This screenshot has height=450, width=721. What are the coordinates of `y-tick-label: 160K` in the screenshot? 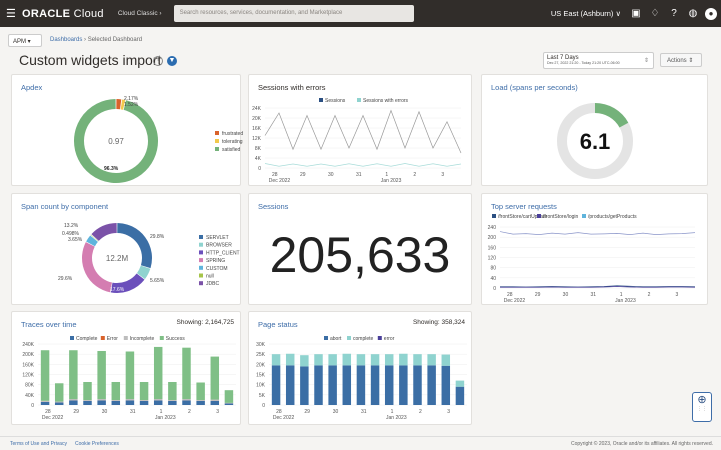 It's located at (28, 365).